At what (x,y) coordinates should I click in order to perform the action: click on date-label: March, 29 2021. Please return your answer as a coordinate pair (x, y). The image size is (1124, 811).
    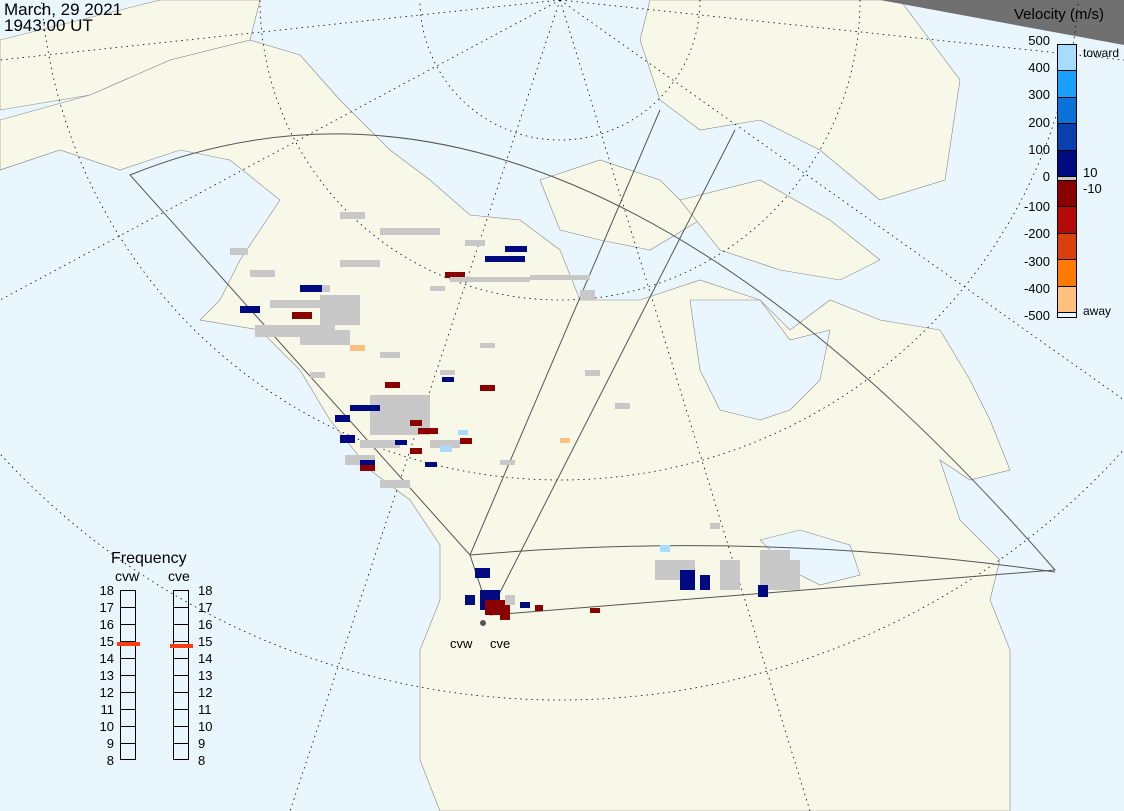
    Looking at the image, I should click on (63, 9).